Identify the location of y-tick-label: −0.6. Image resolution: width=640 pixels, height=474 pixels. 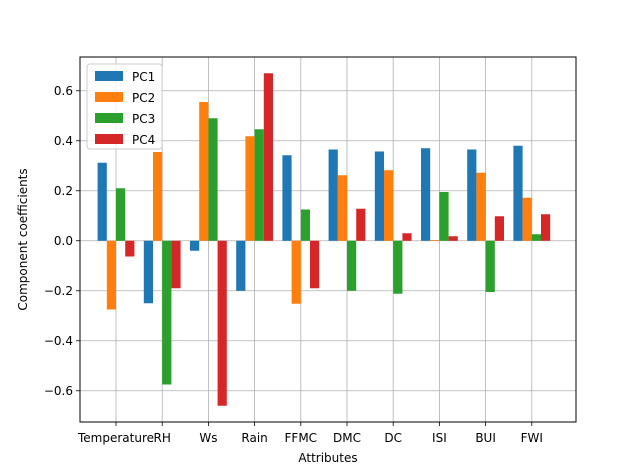
(58, 391).